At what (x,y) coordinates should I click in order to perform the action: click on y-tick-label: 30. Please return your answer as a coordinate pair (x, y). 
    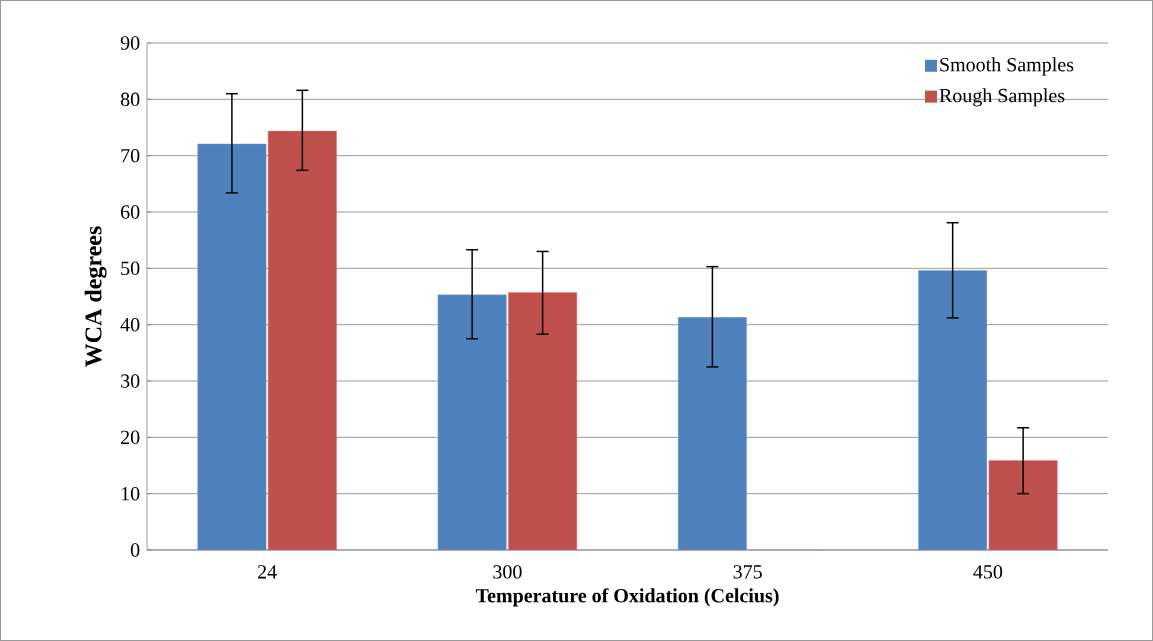
    Looking at the image, I should click on (130, 381).